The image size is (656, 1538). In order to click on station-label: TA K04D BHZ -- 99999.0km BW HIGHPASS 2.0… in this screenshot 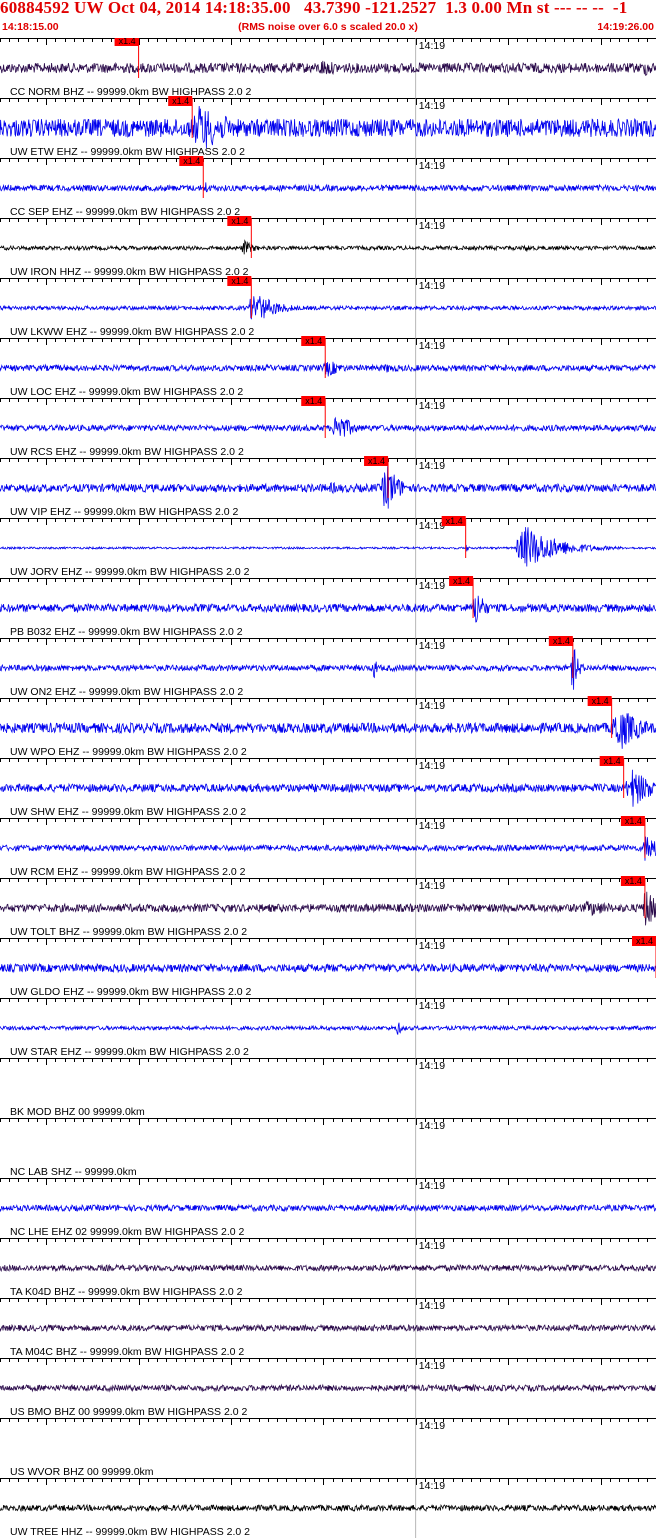, I will do `click(126, 1292)`.